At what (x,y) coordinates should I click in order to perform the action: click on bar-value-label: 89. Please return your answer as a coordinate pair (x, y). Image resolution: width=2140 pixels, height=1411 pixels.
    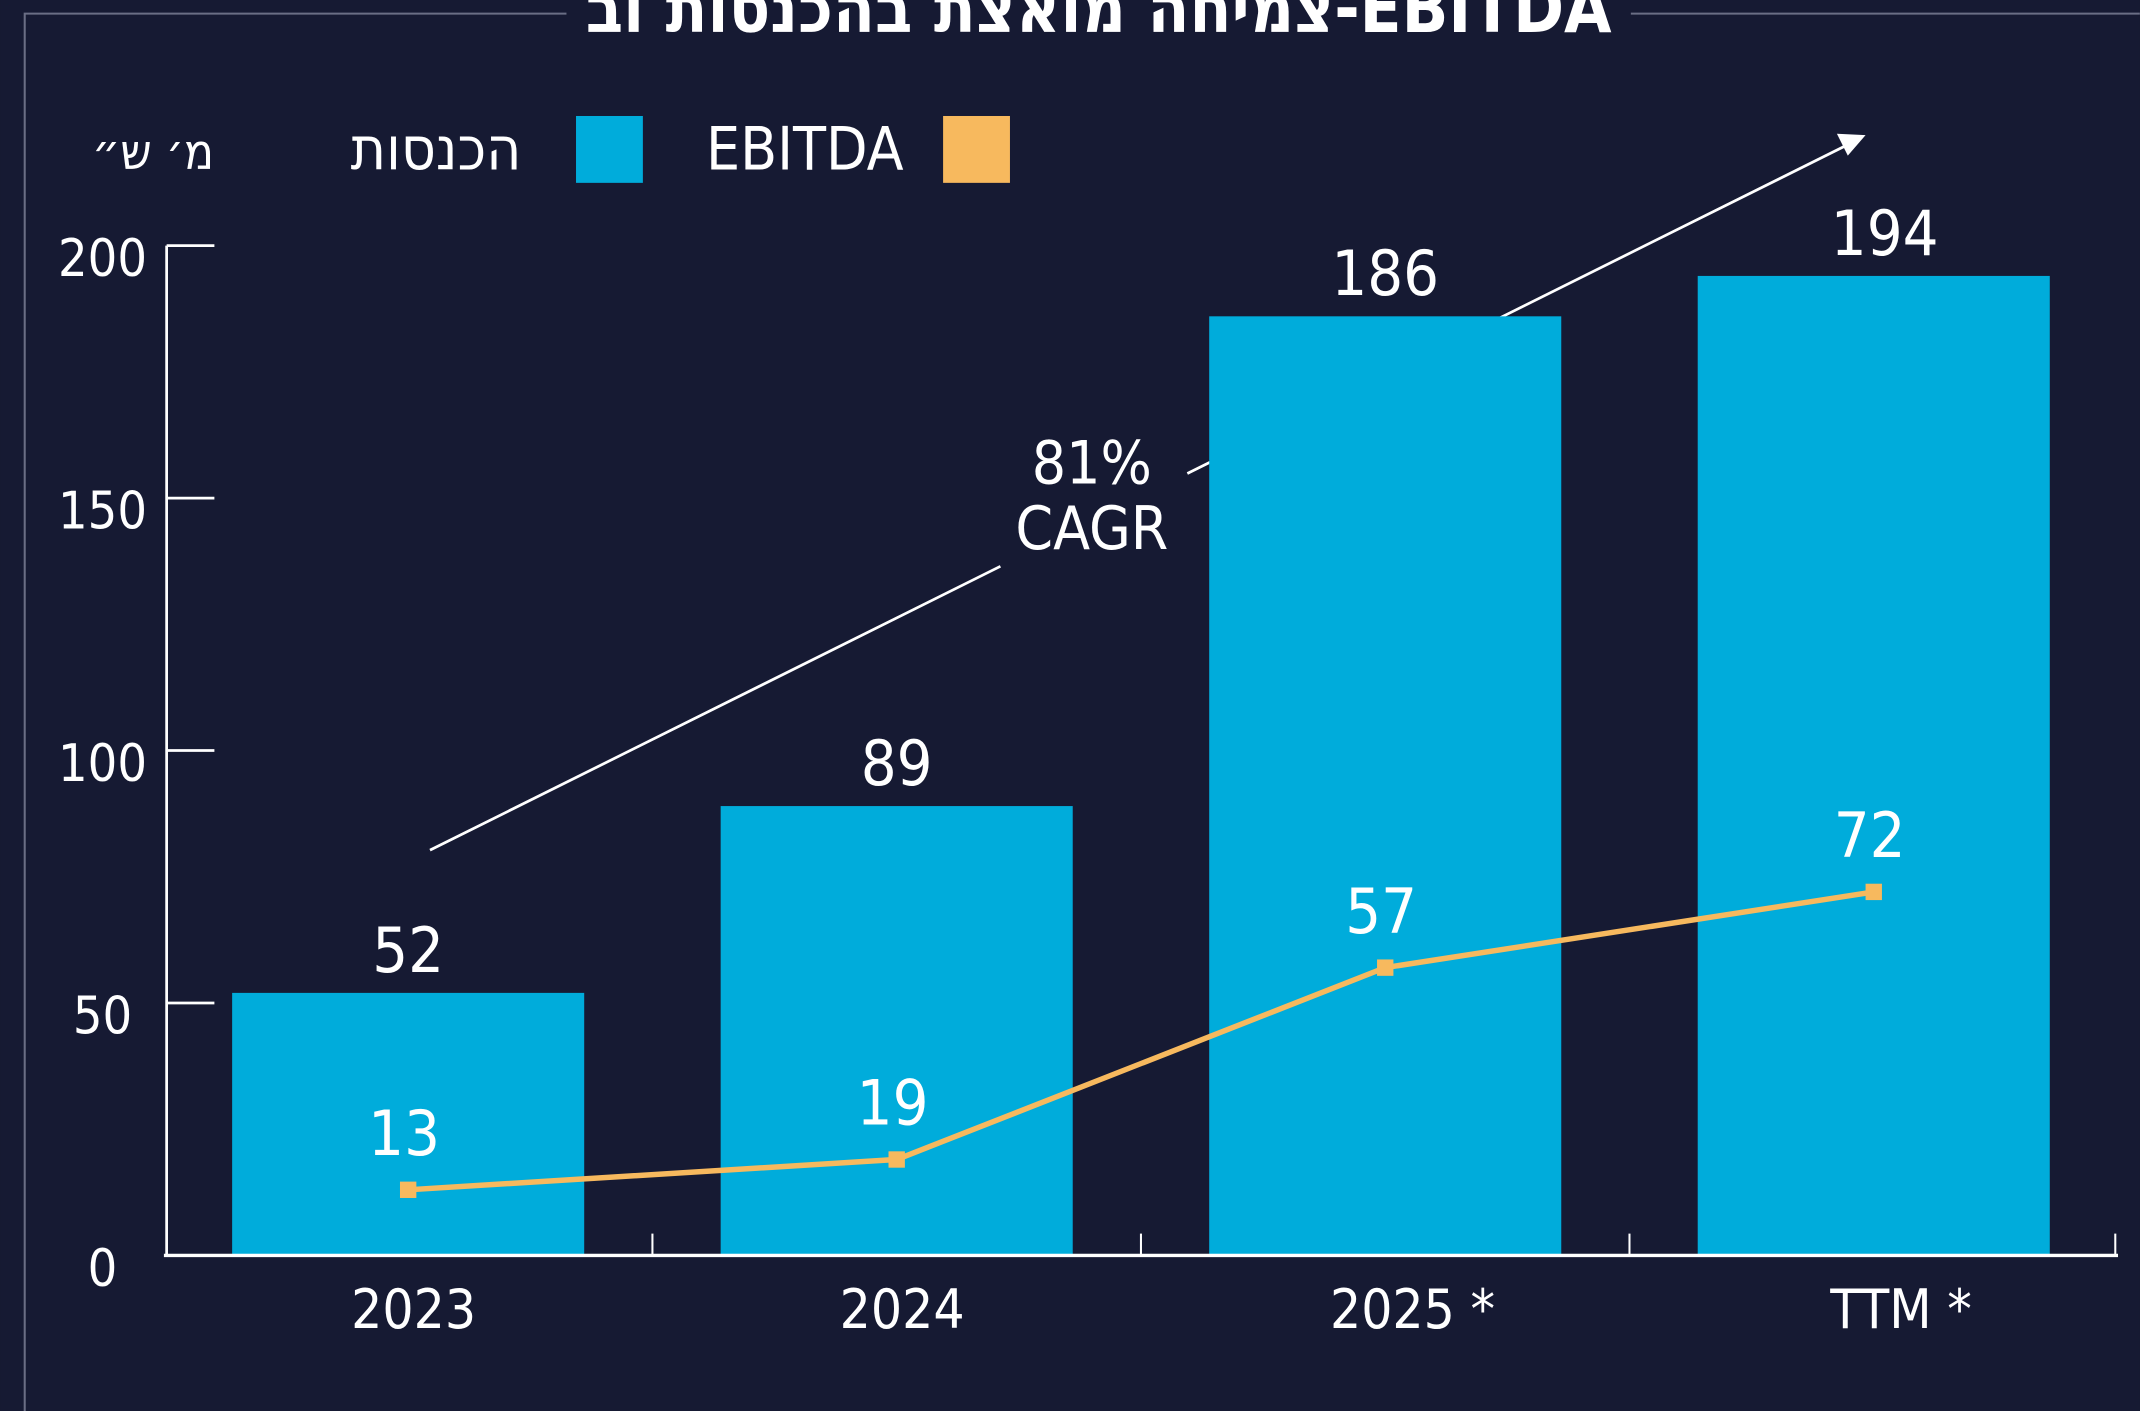
    Looking at the image, I should click on (897, 763).